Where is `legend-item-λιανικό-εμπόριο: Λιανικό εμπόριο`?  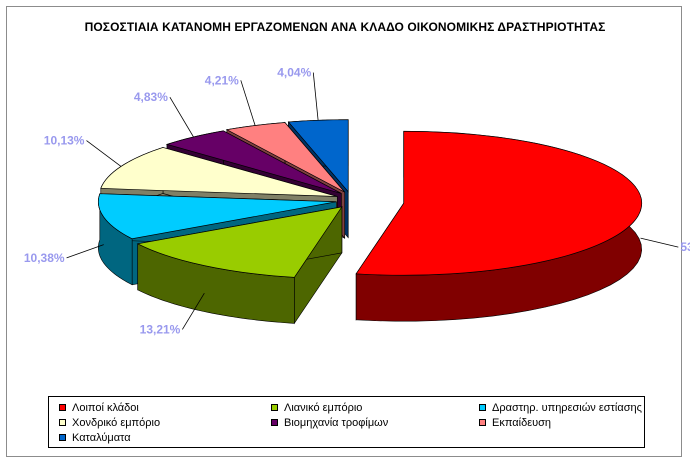
legend-item-λιανικό-εμπόριο: Λιανικό εμπόριο is located at coordinates (316, 408).